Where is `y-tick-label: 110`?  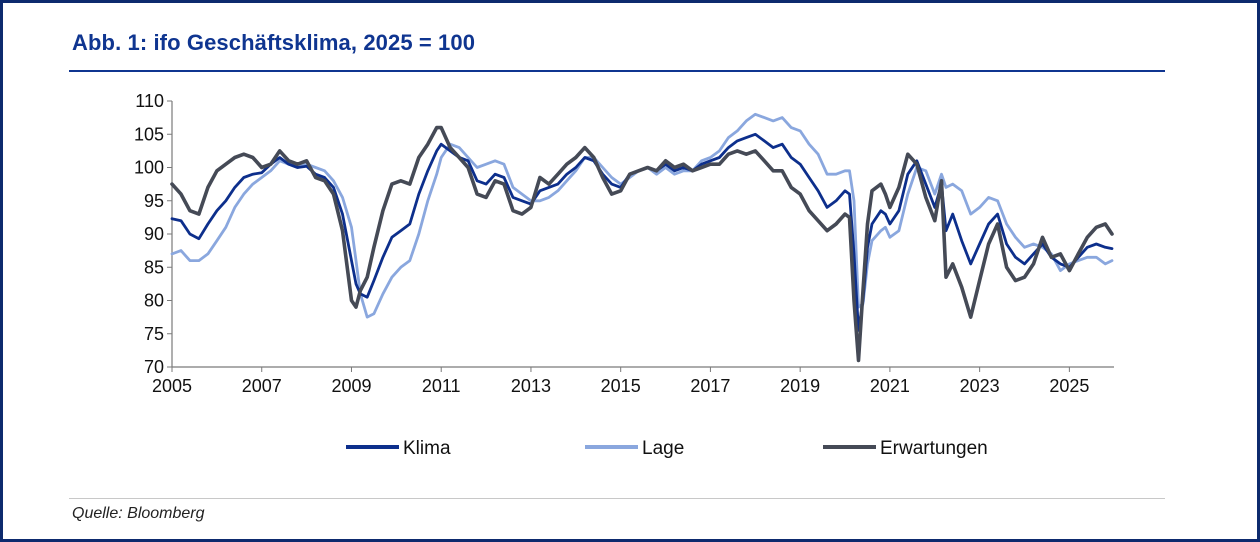 y-tick-label: 110 is located at coordinates (149, 101).